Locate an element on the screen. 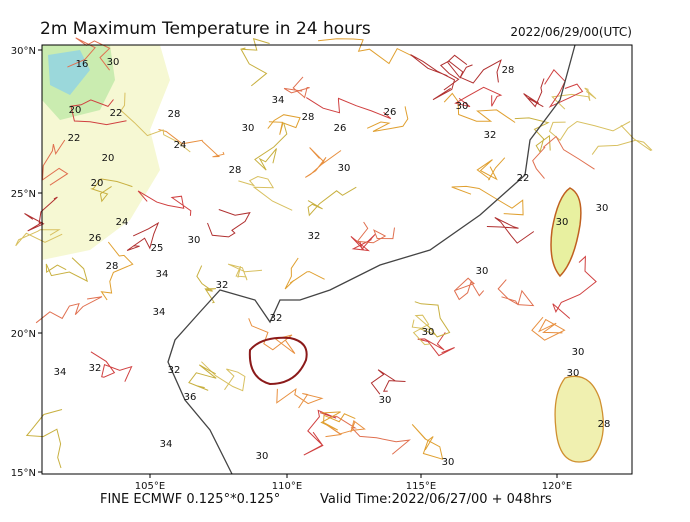 The width and height of the screenshot is (690, 522). hainan is located at coordinates (278, 361).